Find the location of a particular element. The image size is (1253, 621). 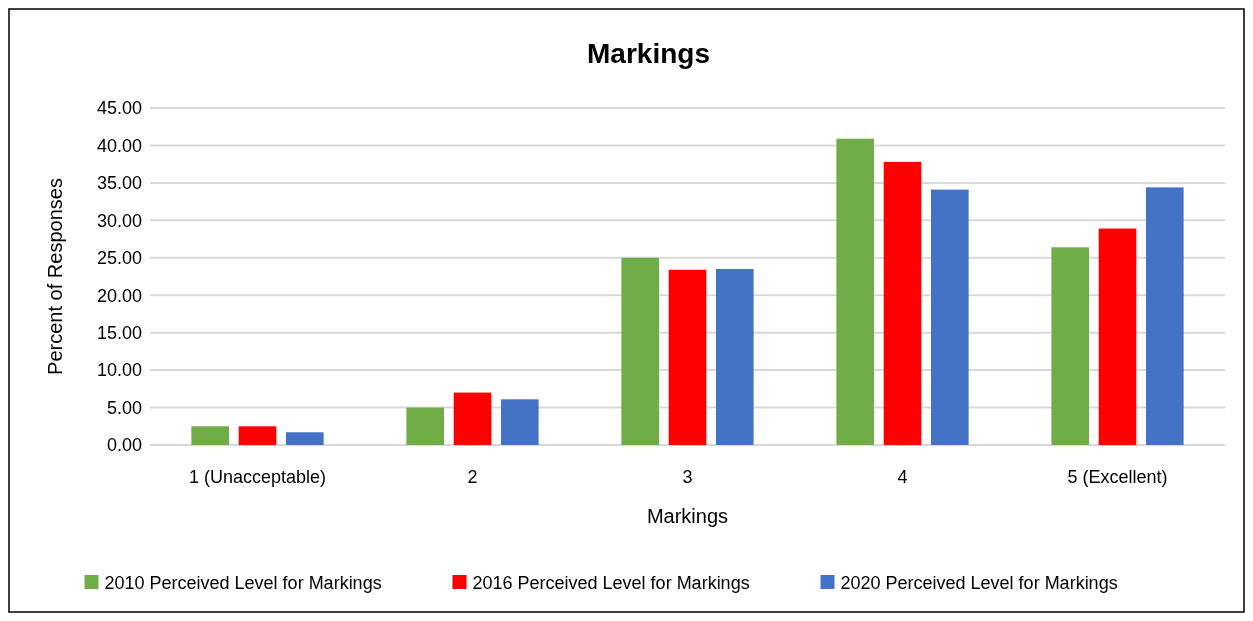

y-tick-label: 20.00 is located at coordinates (119, 295).